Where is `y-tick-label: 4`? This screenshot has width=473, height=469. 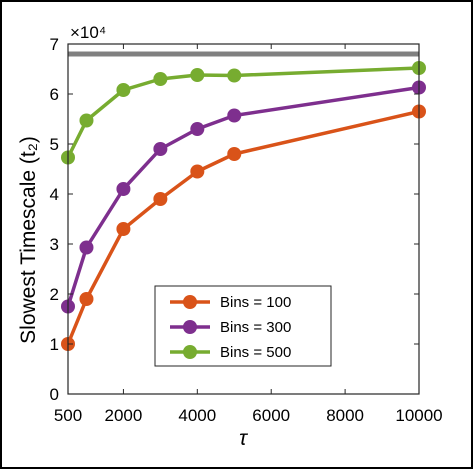 y-tick-label: 4 is located at coordinates (54, 194).